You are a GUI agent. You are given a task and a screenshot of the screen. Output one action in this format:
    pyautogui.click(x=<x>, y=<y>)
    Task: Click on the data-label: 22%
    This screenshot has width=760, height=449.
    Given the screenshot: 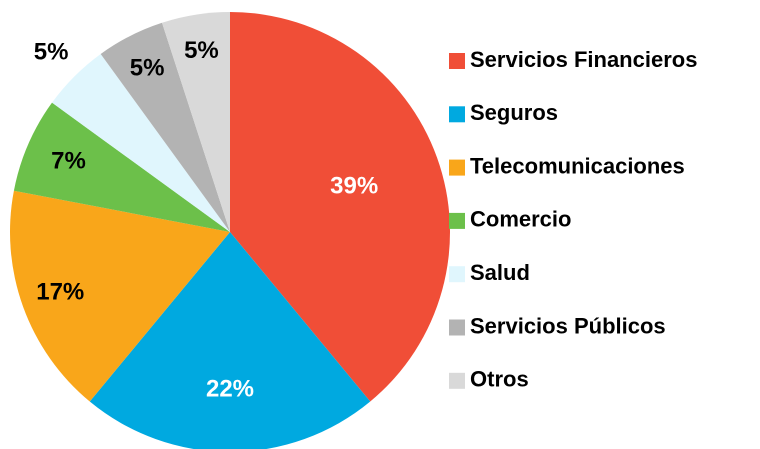 What is the action you would take?
    pyautogui.click(x=230, y=389)
    